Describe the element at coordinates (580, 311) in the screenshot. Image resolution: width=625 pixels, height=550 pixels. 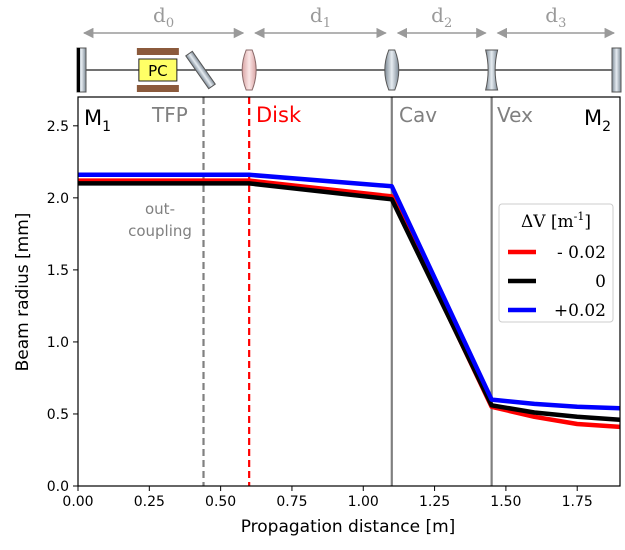
I see `legend-label-2: +0.02` at that location.